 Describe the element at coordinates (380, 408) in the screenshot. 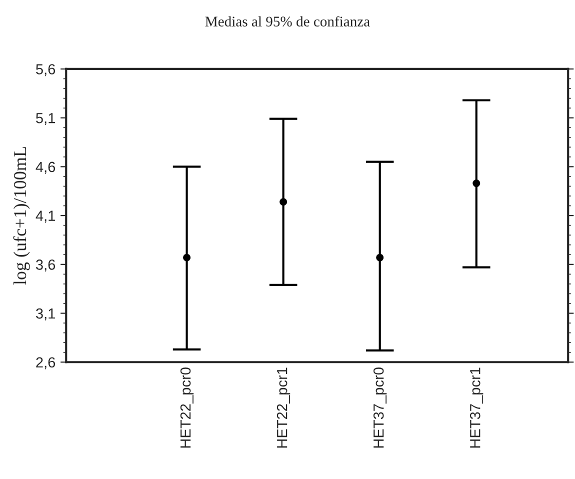

I see `x-tick-label: HET37_pcr0` at that location.